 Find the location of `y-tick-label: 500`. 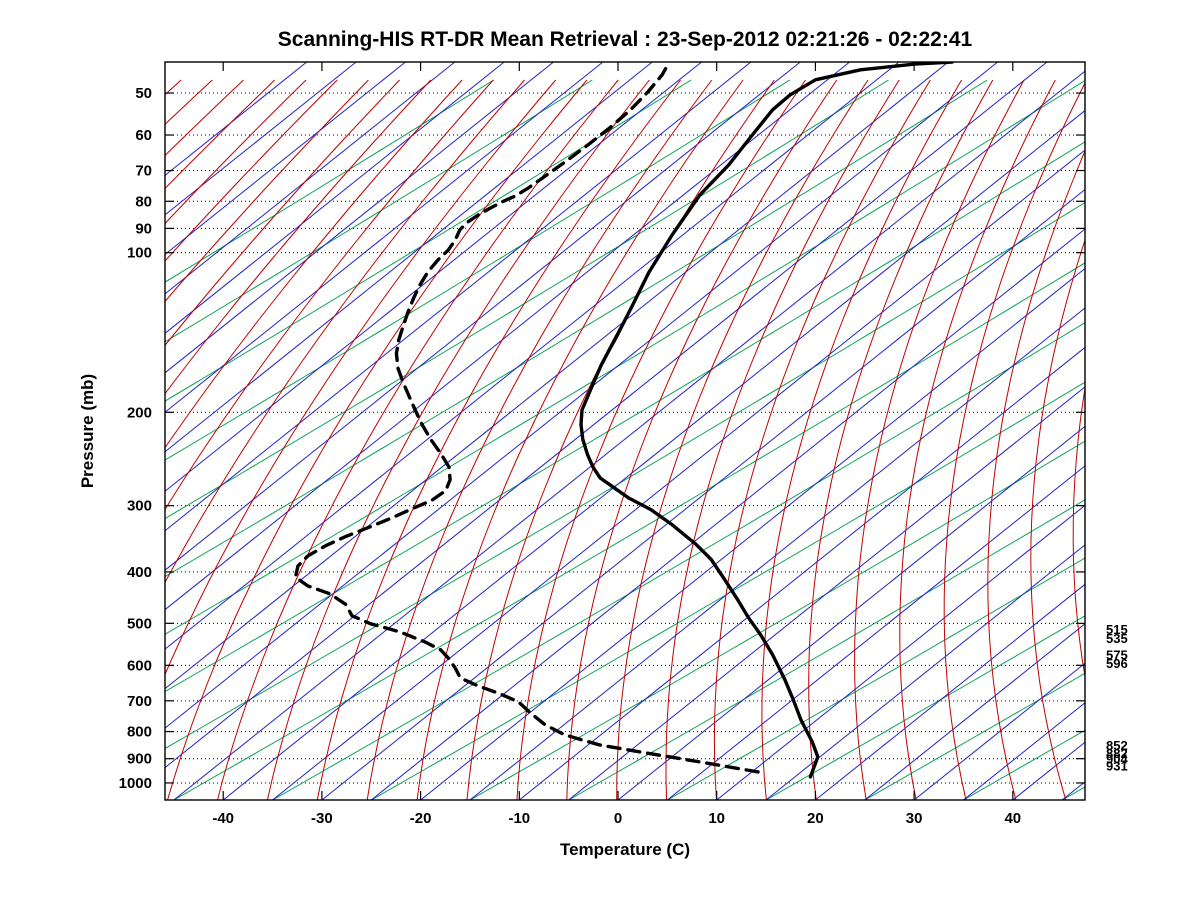

y-tick-label: 500 is located at coordinates (139, 623).